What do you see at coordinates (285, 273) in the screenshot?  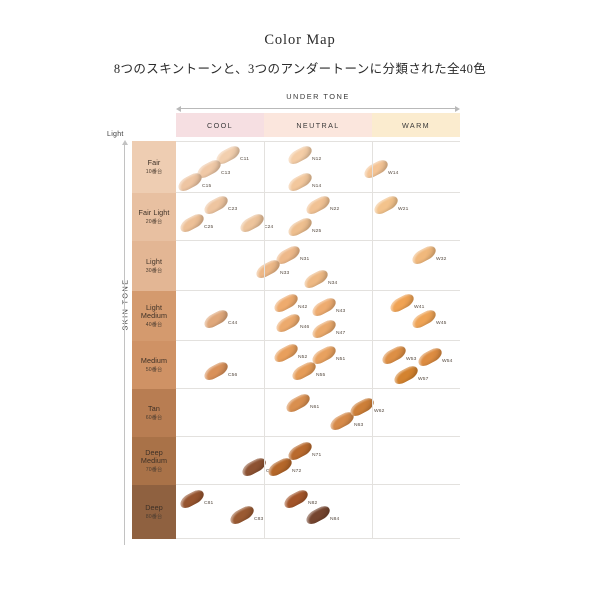 I see `shade-code-label: N33` at bounding box center [285, 273].